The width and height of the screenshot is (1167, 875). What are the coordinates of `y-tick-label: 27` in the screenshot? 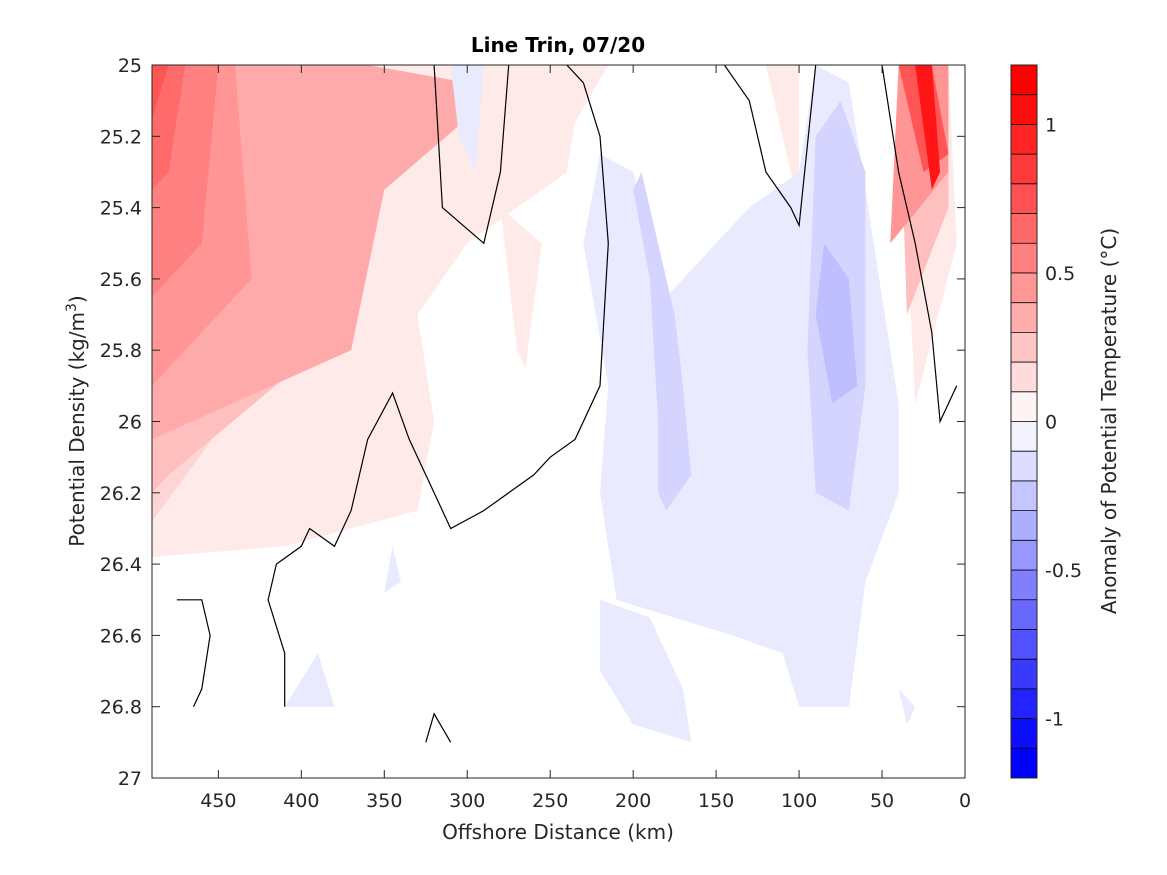 It's located at (130, 779).